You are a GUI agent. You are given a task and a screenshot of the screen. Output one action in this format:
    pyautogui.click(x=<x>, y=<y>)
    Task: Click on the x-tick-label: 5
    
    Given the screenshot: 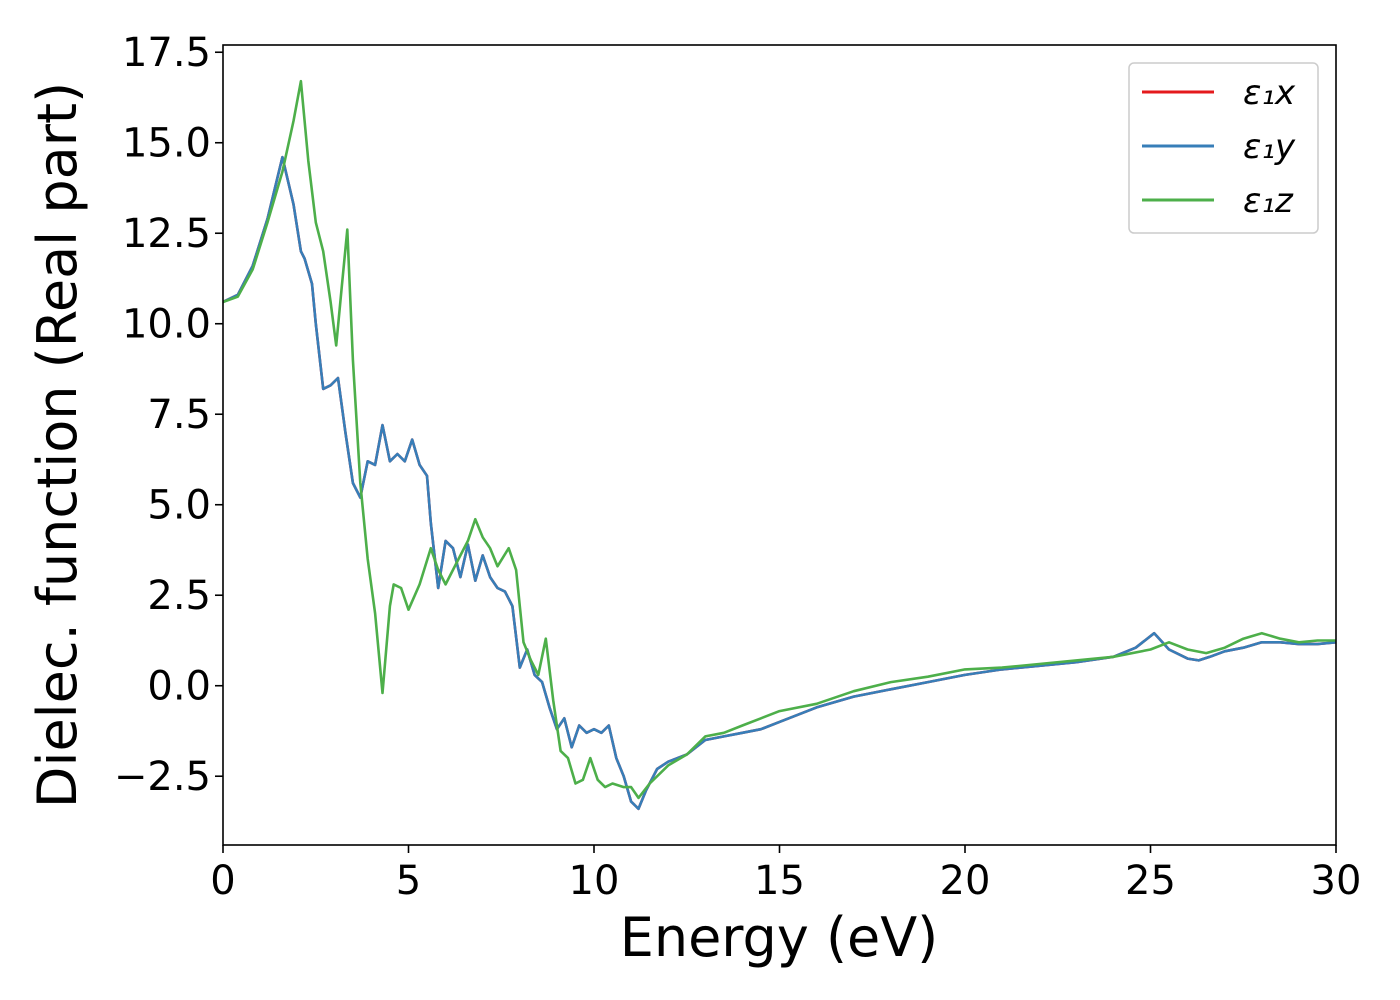 What is the action you would take?
    pyautogui.click(x=408, y=881)
    